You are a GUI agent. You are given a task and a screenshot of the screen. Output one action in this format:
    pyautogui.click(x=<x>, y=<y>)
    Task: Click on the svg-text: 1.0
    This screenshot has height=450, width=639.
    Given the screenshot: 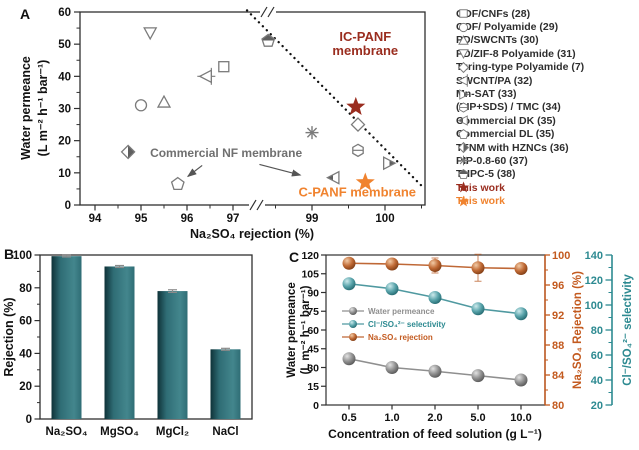 What is the action you would take?
    pyautogui.click(x=391, y=418)
    